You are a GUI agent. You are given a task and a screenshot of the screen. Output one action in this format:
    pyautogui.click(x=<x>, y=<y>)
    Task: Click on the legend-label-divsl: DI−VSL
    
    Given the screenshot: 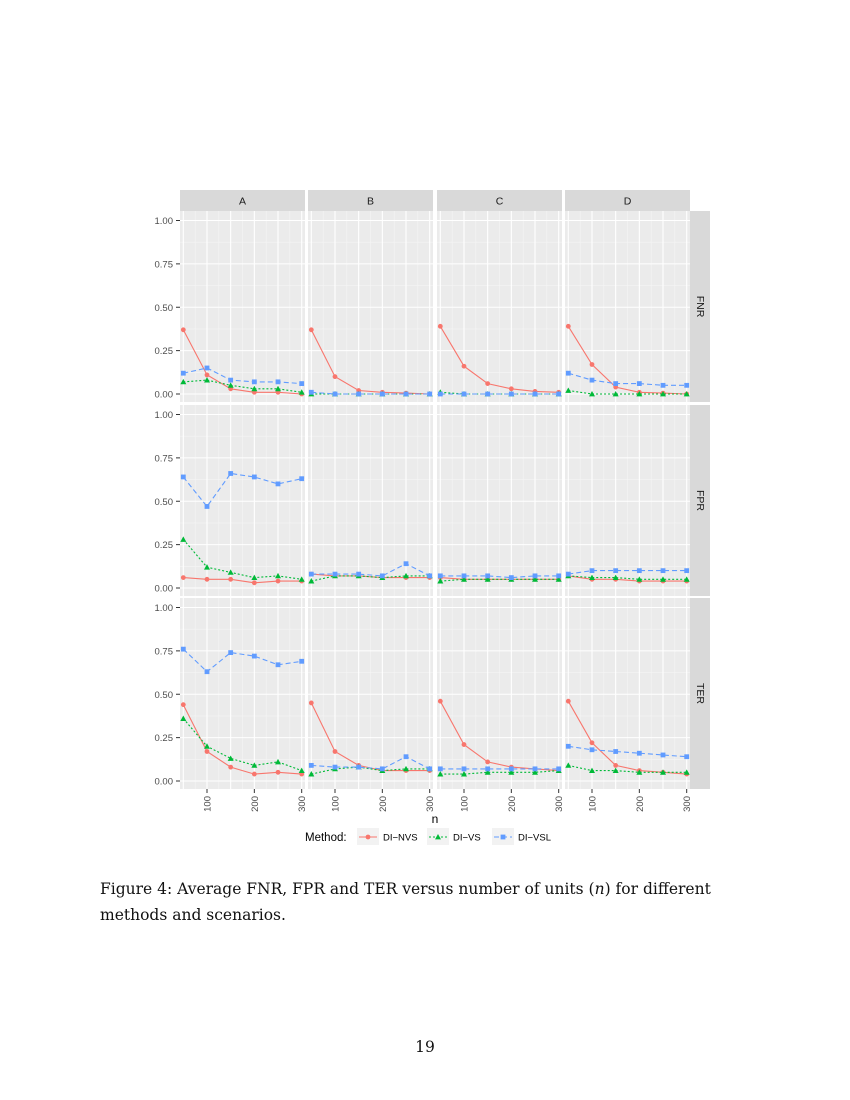 What is the action you would take?
    pyautogui.click(x=534, y=838)
    